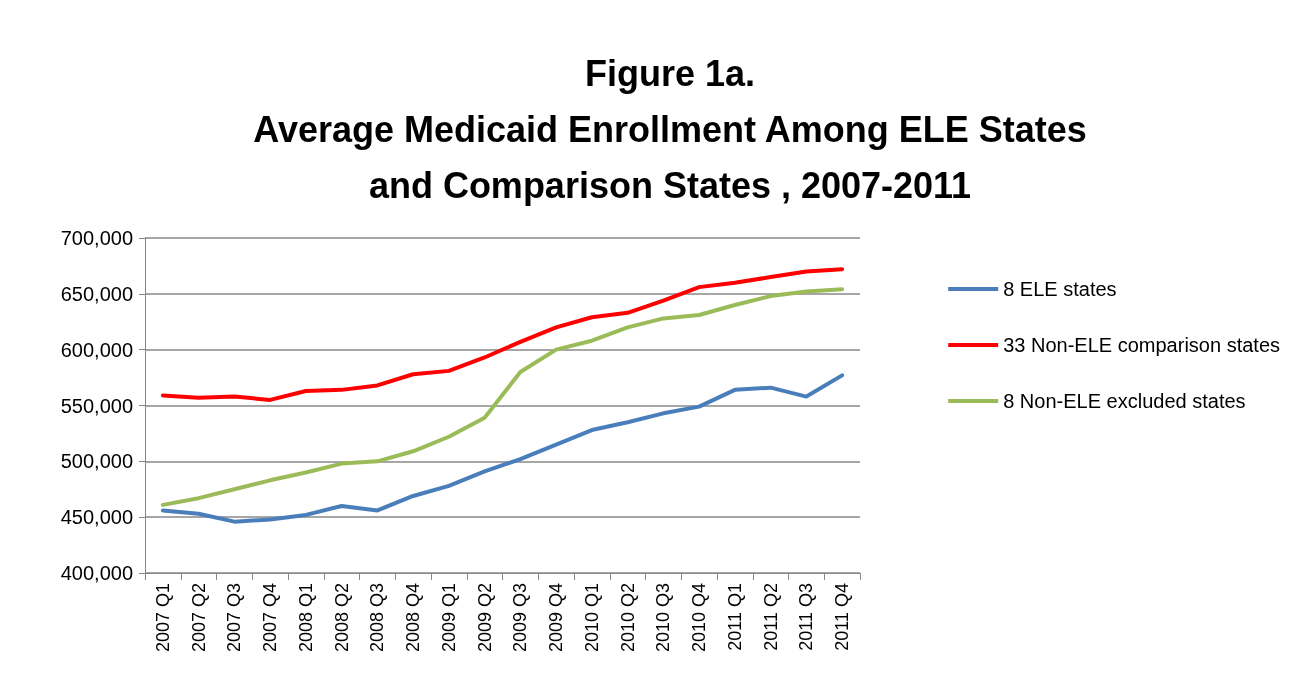 This screenshot has width=1291, height=690. What do you see at coordinates (770, 617) in the screenshot?
I see `x-tick-label: 2011 Q2` at bounding box center [770, 617].